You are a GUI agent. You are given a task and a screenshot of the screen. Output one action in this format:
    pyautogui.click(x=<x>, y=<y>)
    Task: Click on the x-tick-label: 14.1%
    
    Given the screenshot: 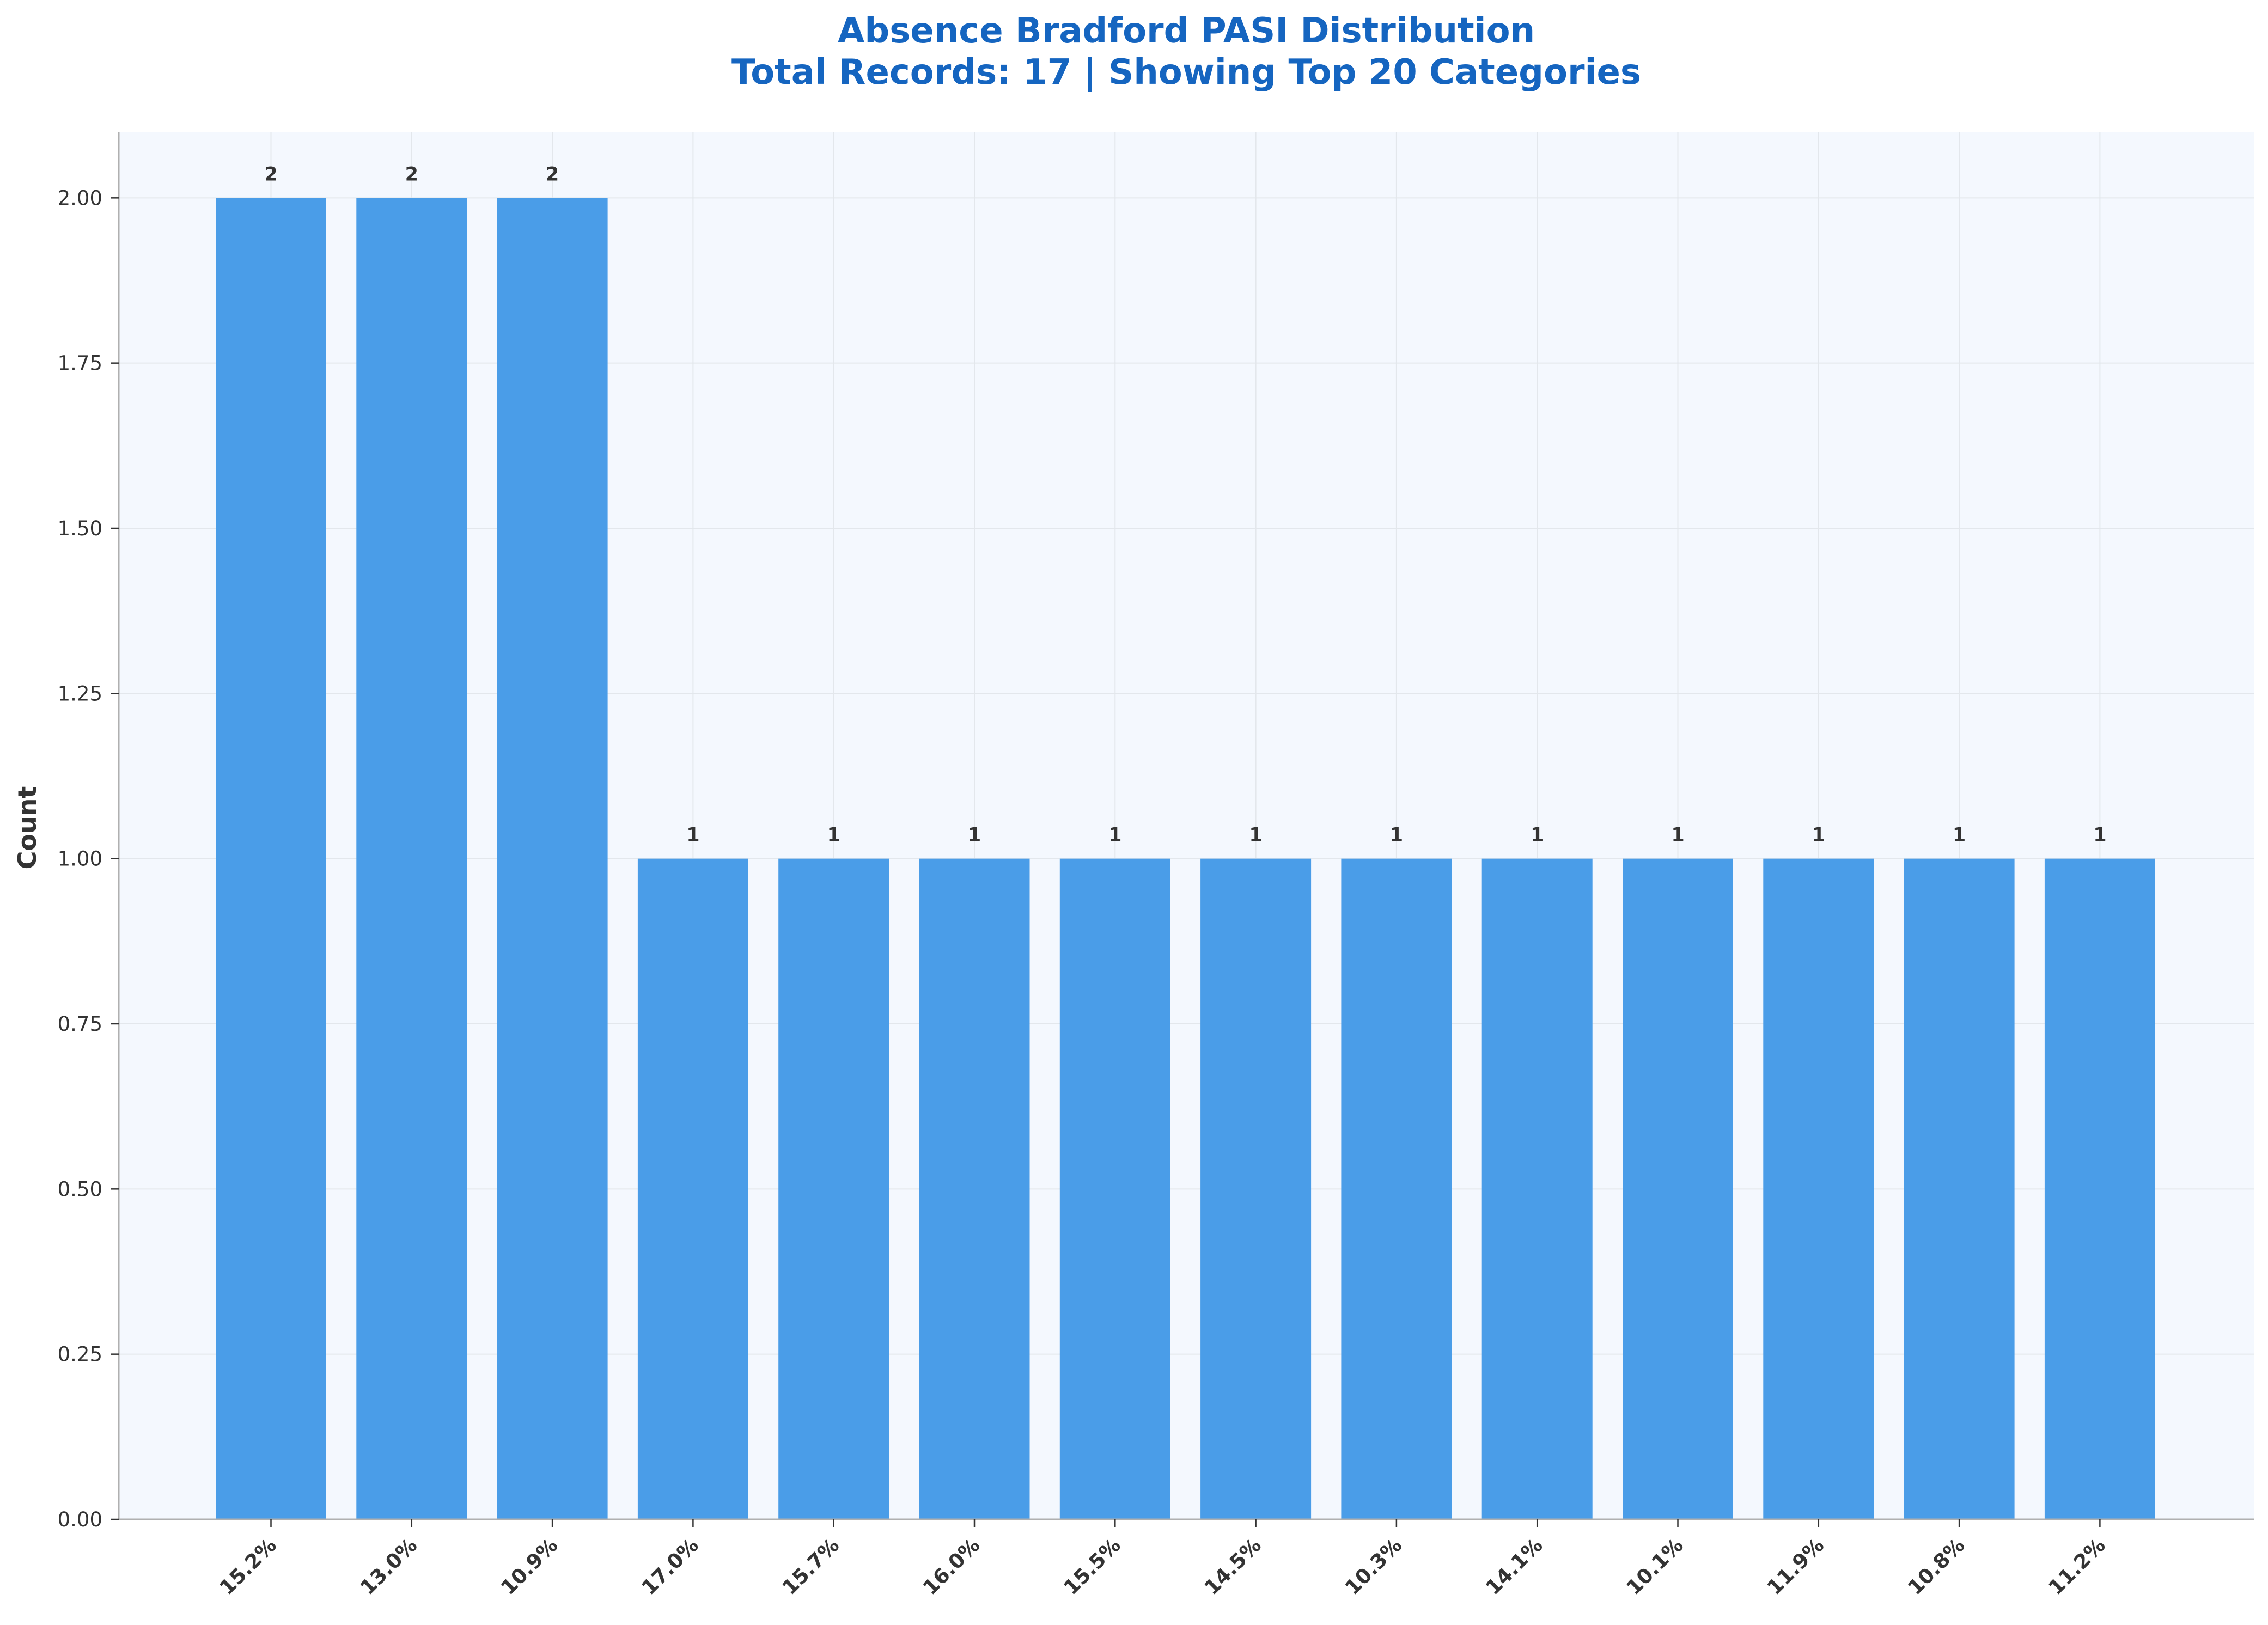 What is the action you would take?
    pyautogui.click(x=1514, y=1566)
    